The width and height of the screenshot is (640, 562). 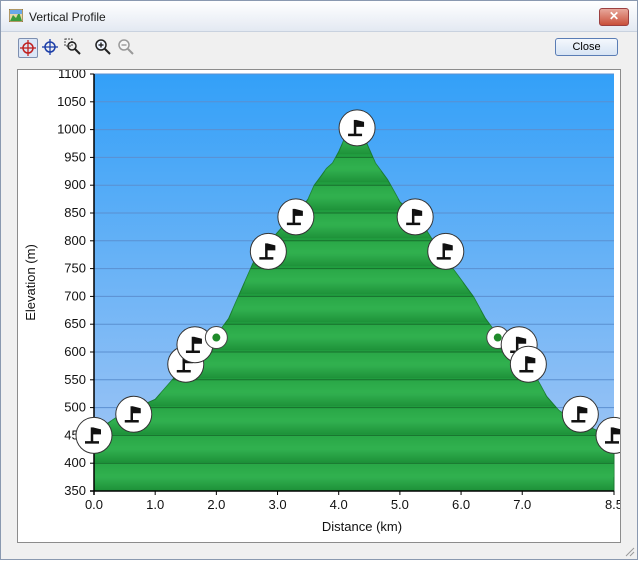 I want to click on x-tick-label: 5.0, so click(x=400, y=504).